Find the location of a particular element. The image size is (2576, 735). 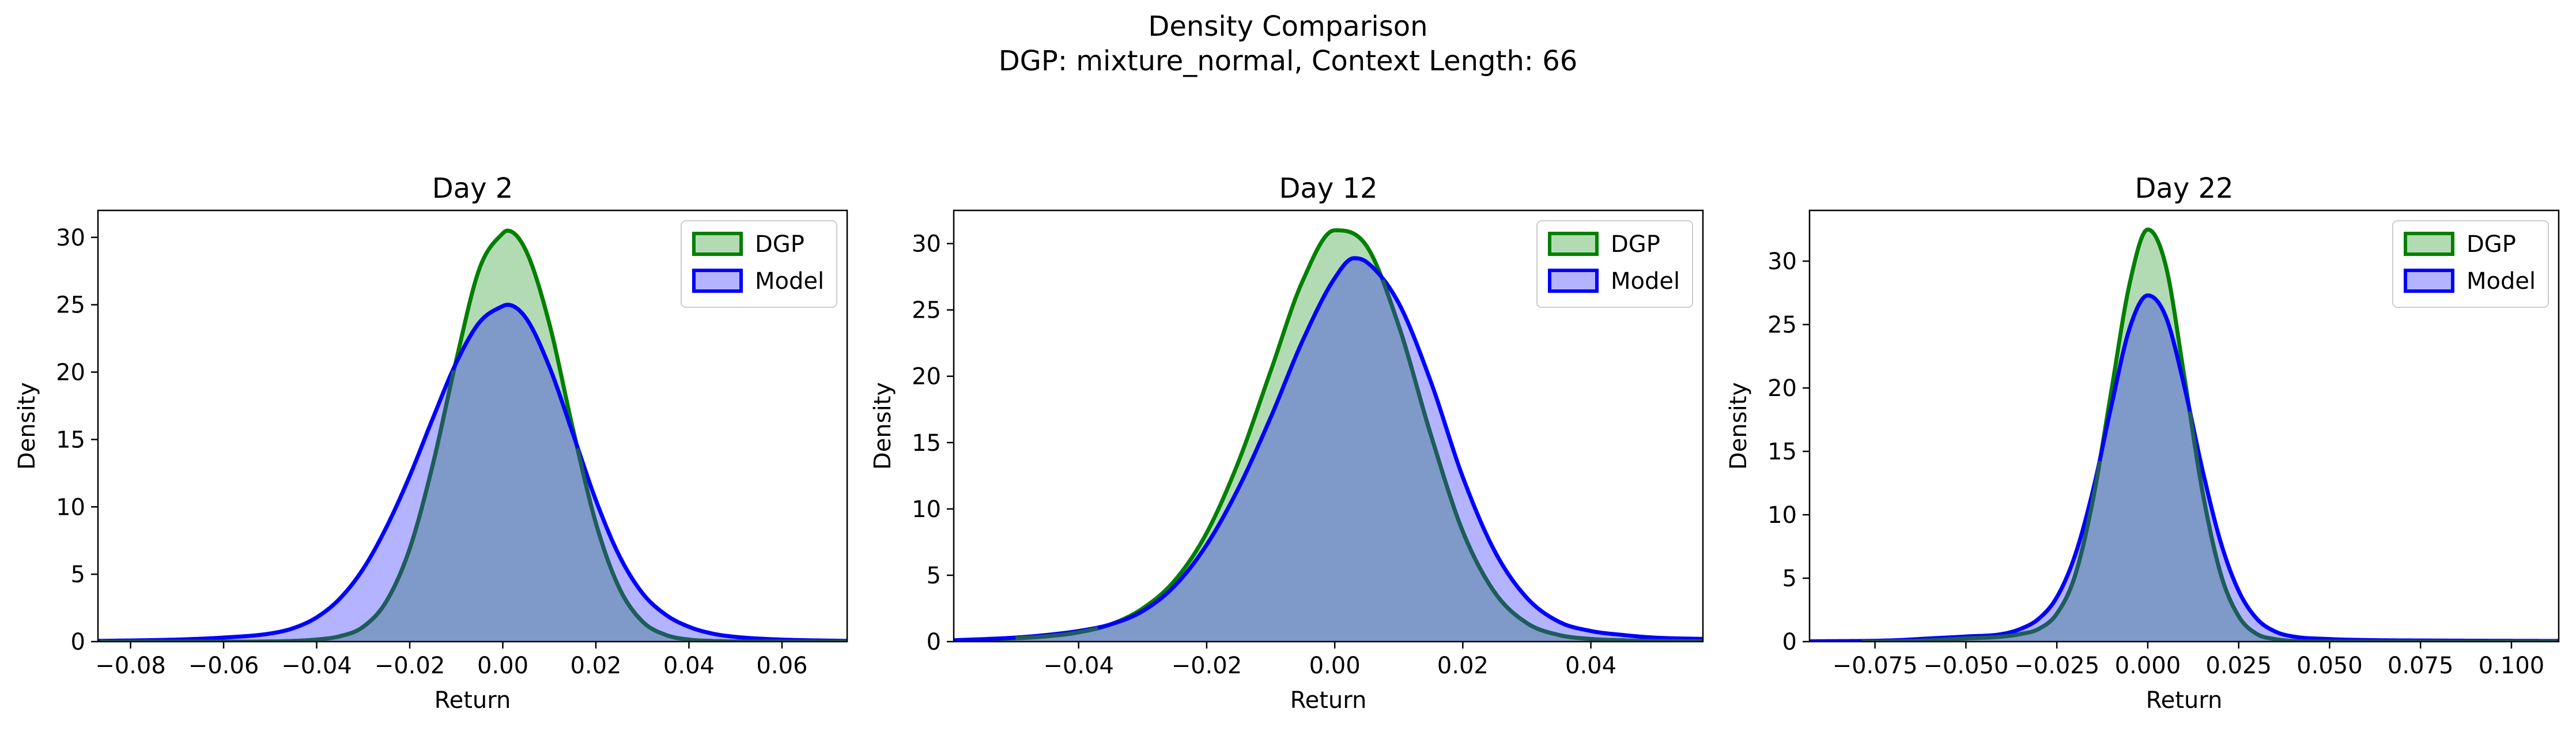

subplot-title: Day 12 is located at coordinates (1328, 188).